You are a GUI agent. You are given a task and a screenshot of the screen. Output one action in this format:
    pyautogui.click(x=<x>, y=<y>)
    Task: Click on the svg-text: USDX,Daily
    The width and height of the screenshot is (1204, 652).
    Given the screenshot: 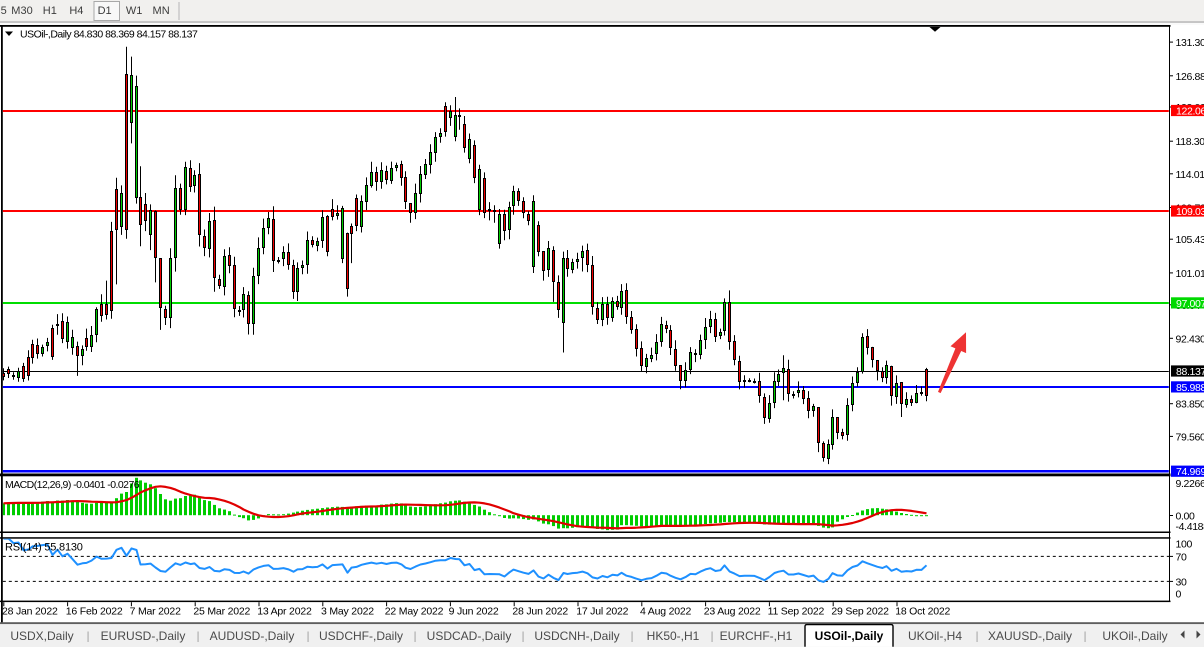 What is the action you would take?
    pyautogui.click(x=41, y=636)
    